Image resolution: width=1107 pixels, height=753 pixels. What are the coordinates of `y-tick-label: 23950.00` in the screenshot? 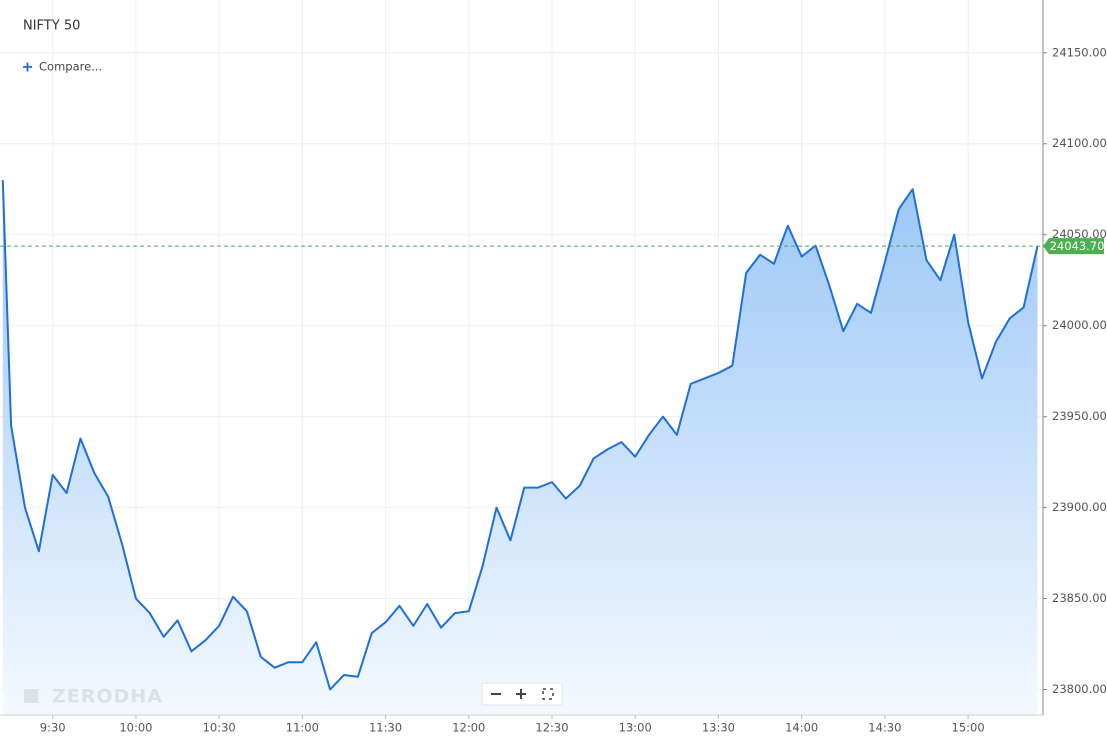 It's located at (1079, 416).